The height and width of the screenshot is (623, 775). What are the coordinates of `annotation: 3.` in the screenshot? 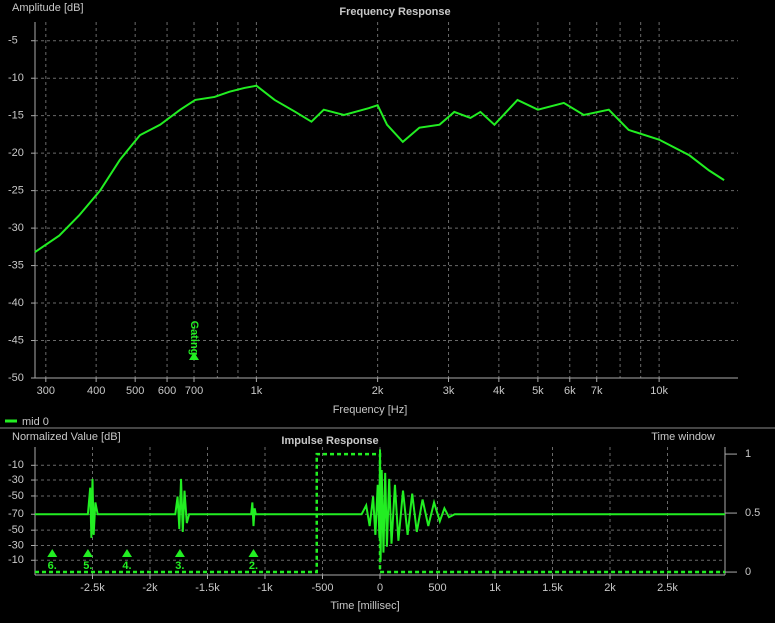 It's located at (179, 566).